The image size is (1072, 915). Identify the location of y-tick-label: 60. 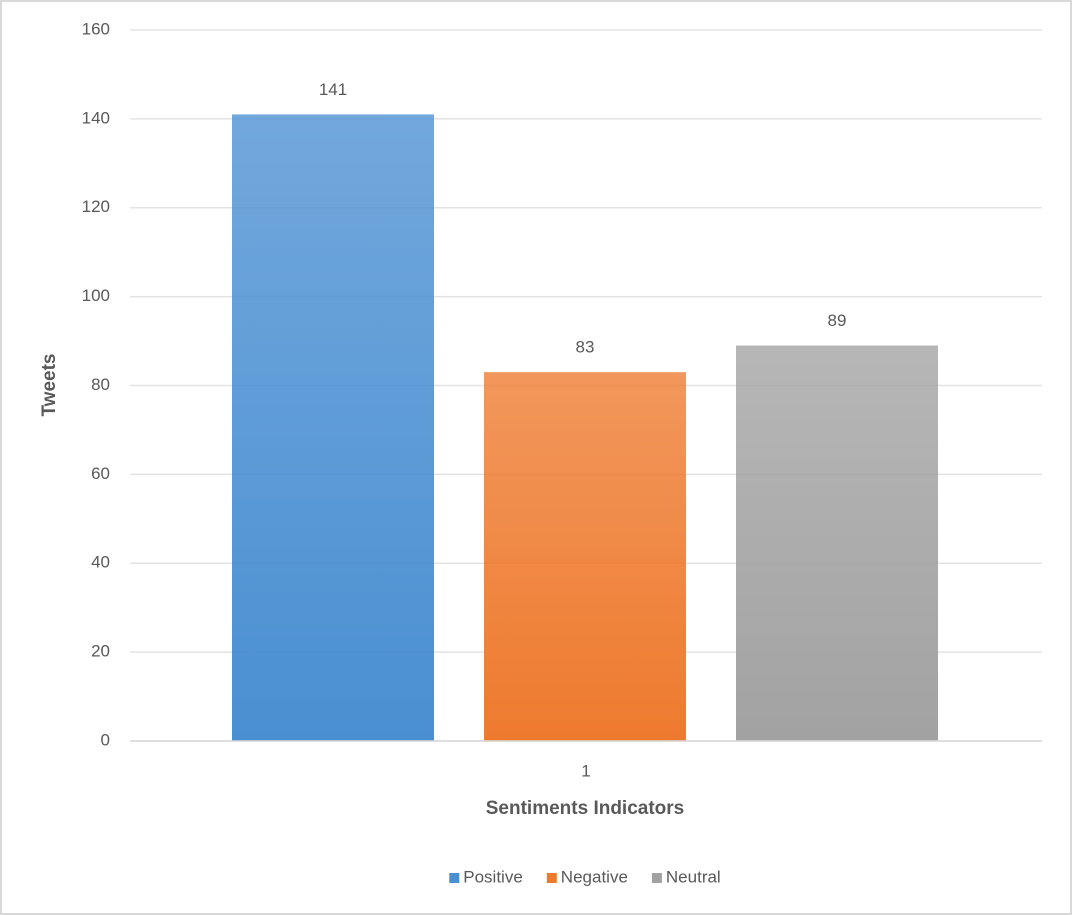
(100, 473).